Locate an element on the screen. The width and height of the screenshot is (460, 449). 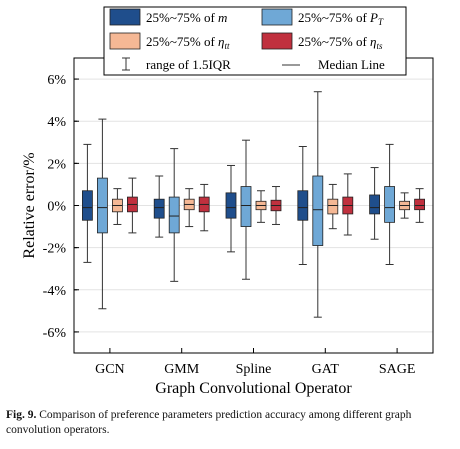
legend-swatch-m is located at coordinates (125, 17).